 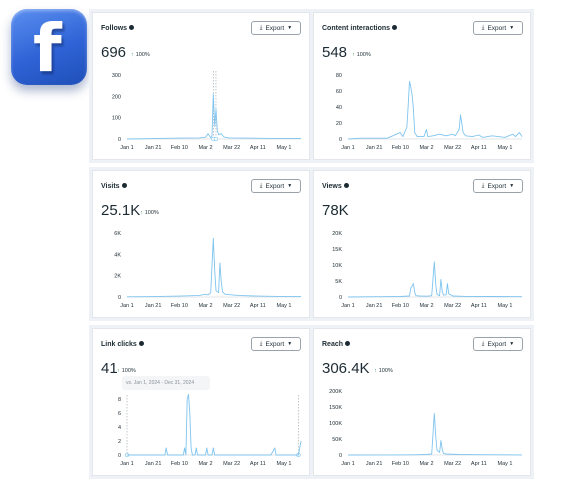 What do you see at coordinates (117, 234) in the screenshot?
I see `y-tick-label: 6K` at bounding box center [117, 234].